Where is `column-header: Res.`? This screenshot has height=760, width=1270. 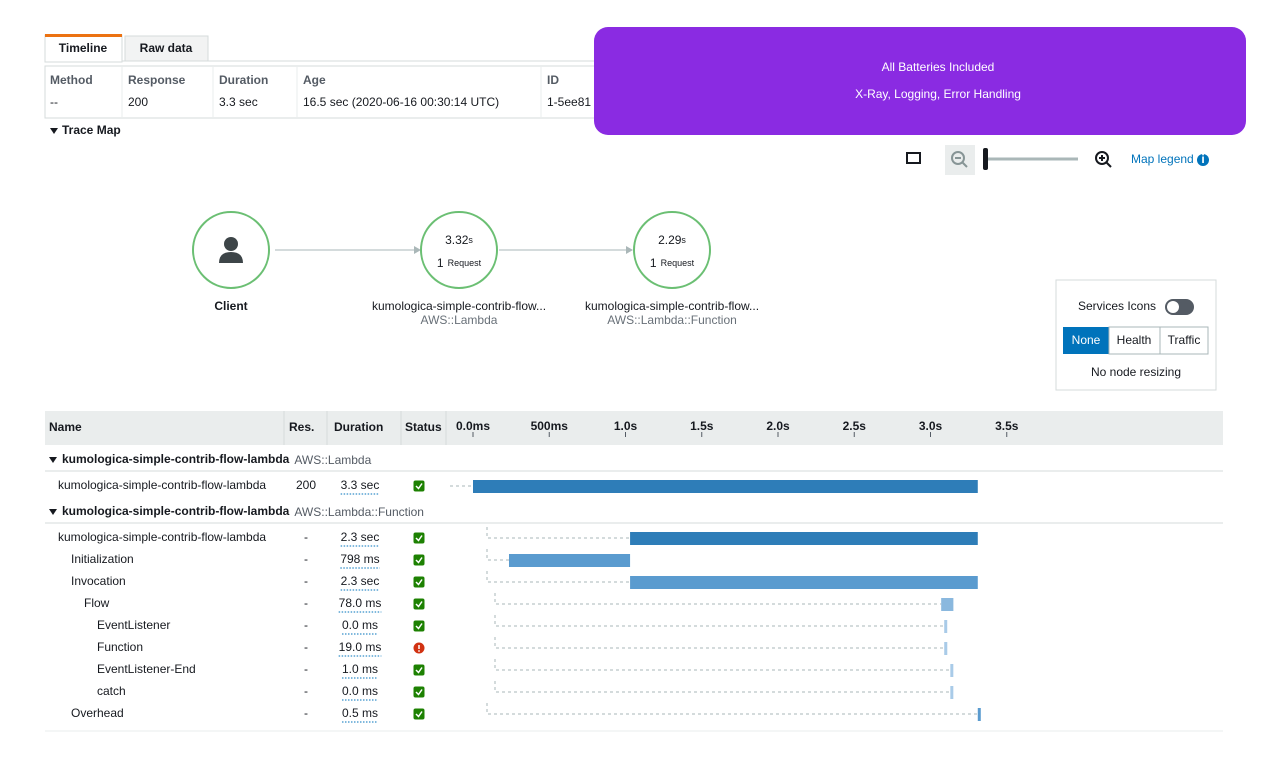 column-header: Res. is located at coordinates (301, 427).